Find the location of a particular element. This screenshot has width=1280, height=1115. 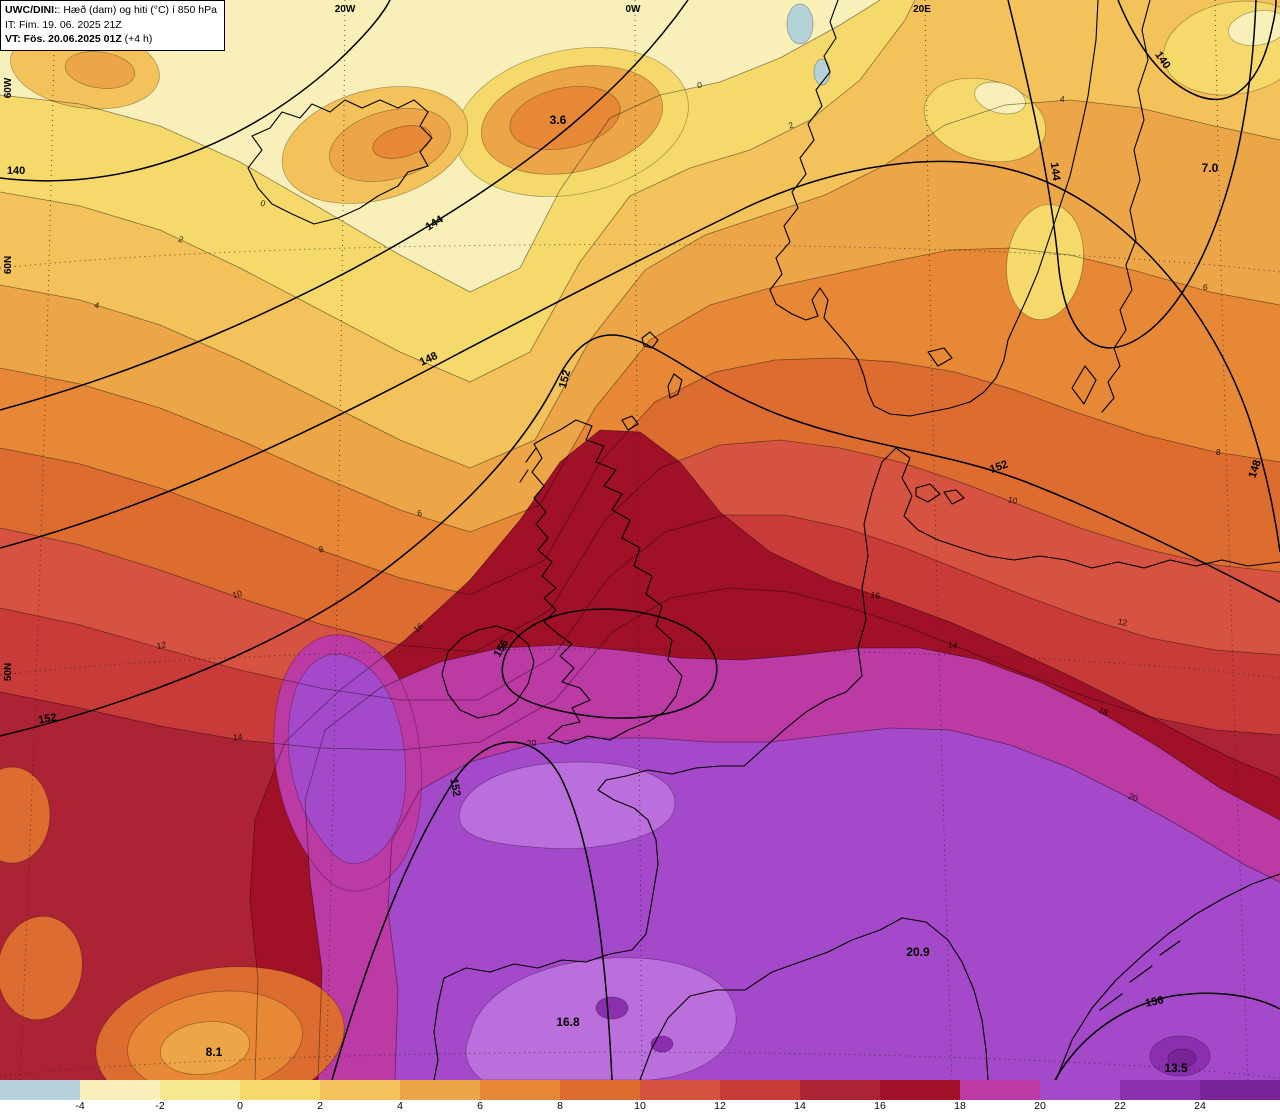

map-label-coord: 60N is located at coordinates (8, 265).